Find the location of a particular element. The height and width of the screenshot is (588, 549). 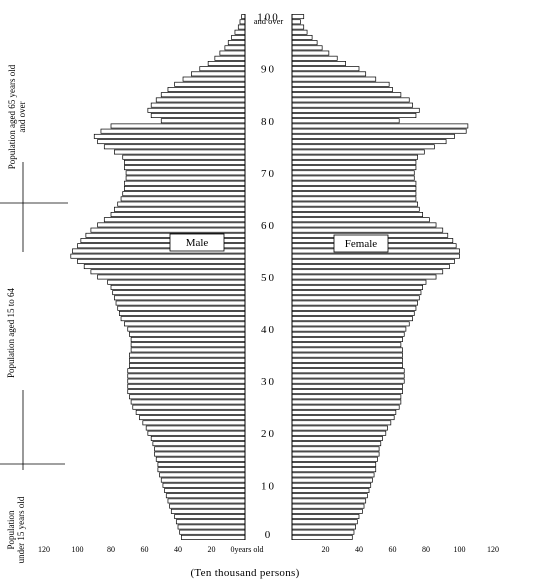

x-tick-label-zero: 0years old is located at coordinates (246, 549).